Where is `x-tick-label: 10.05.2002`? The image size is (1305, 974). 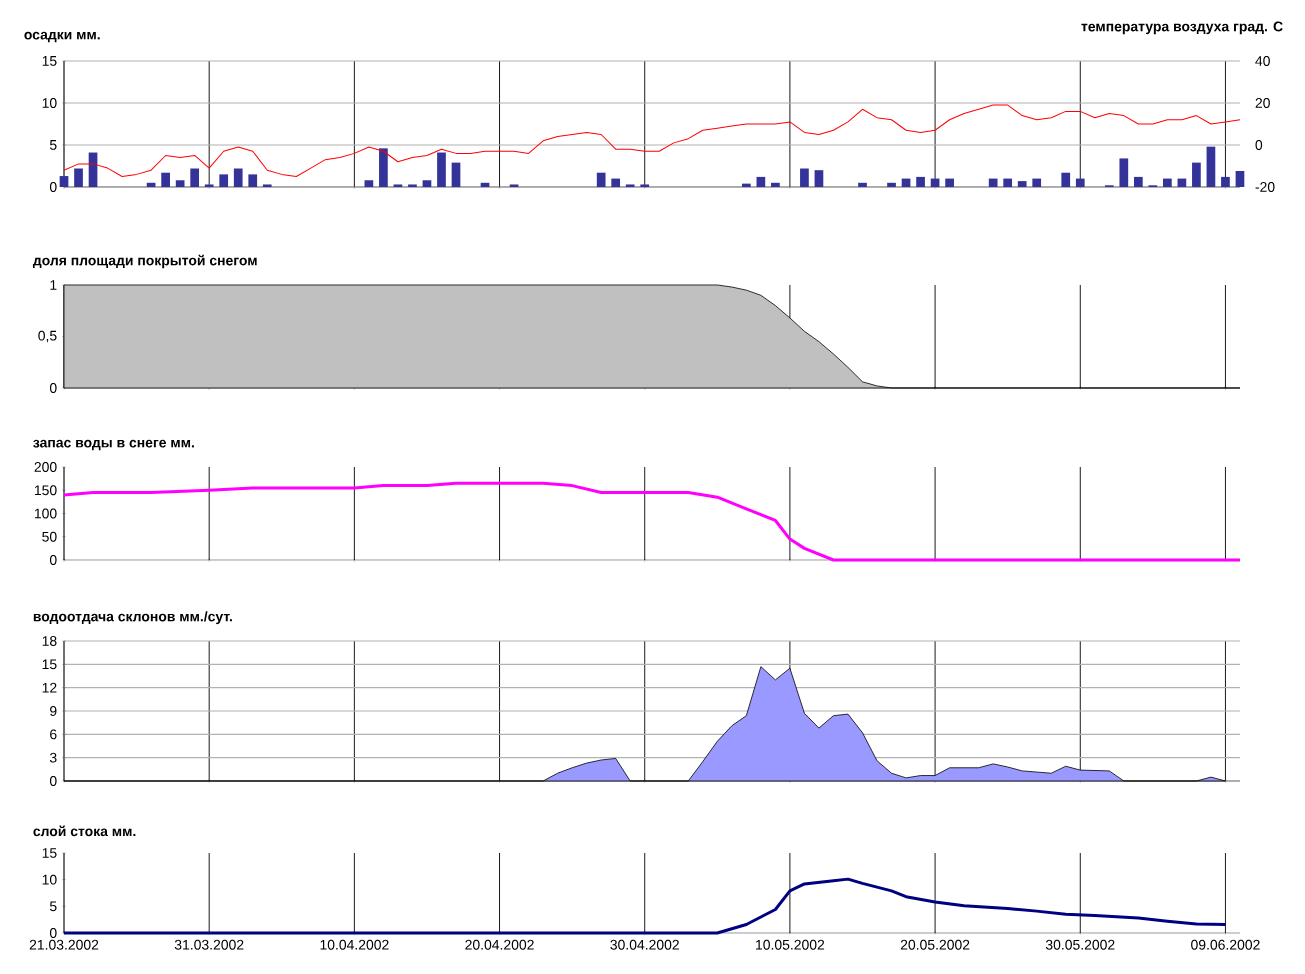 x-tick-label: 10.05.2002 is located at coordinates (790, 944).